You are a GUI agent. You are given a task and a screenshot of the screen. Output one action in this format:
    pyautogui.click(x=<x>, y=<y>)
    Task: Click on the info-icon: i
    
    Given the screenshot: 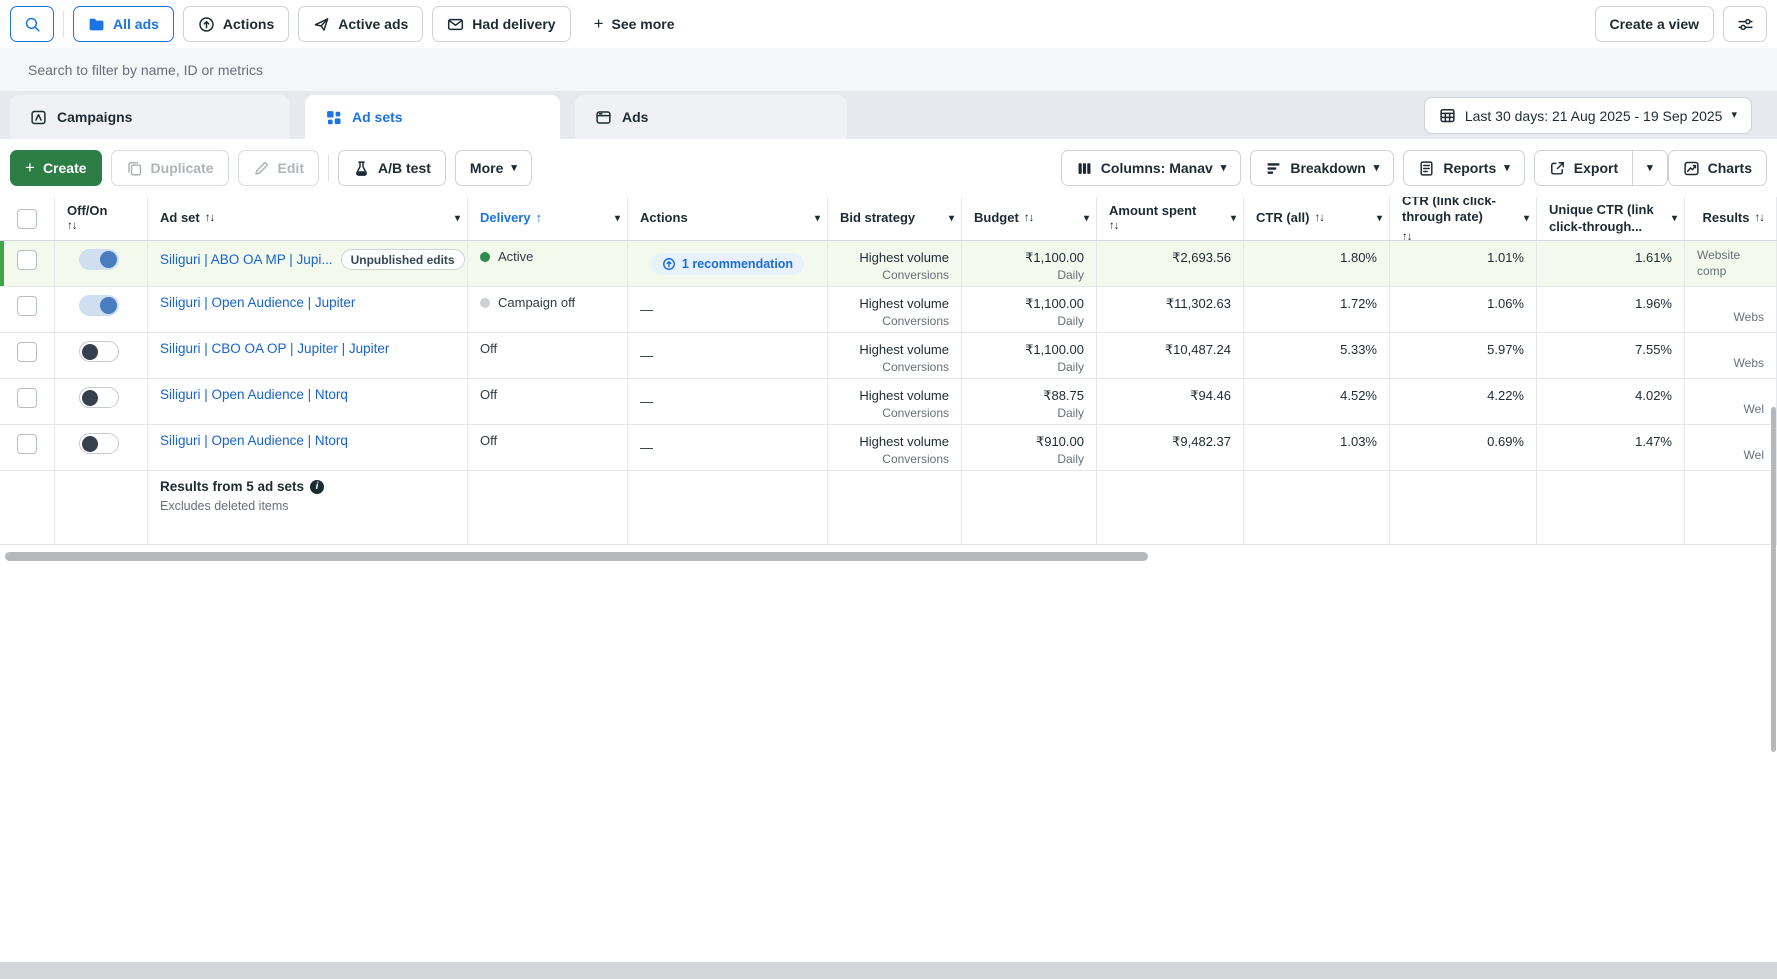 What is the action you would take?
    pyautogui.click(x=317, y=486)
    